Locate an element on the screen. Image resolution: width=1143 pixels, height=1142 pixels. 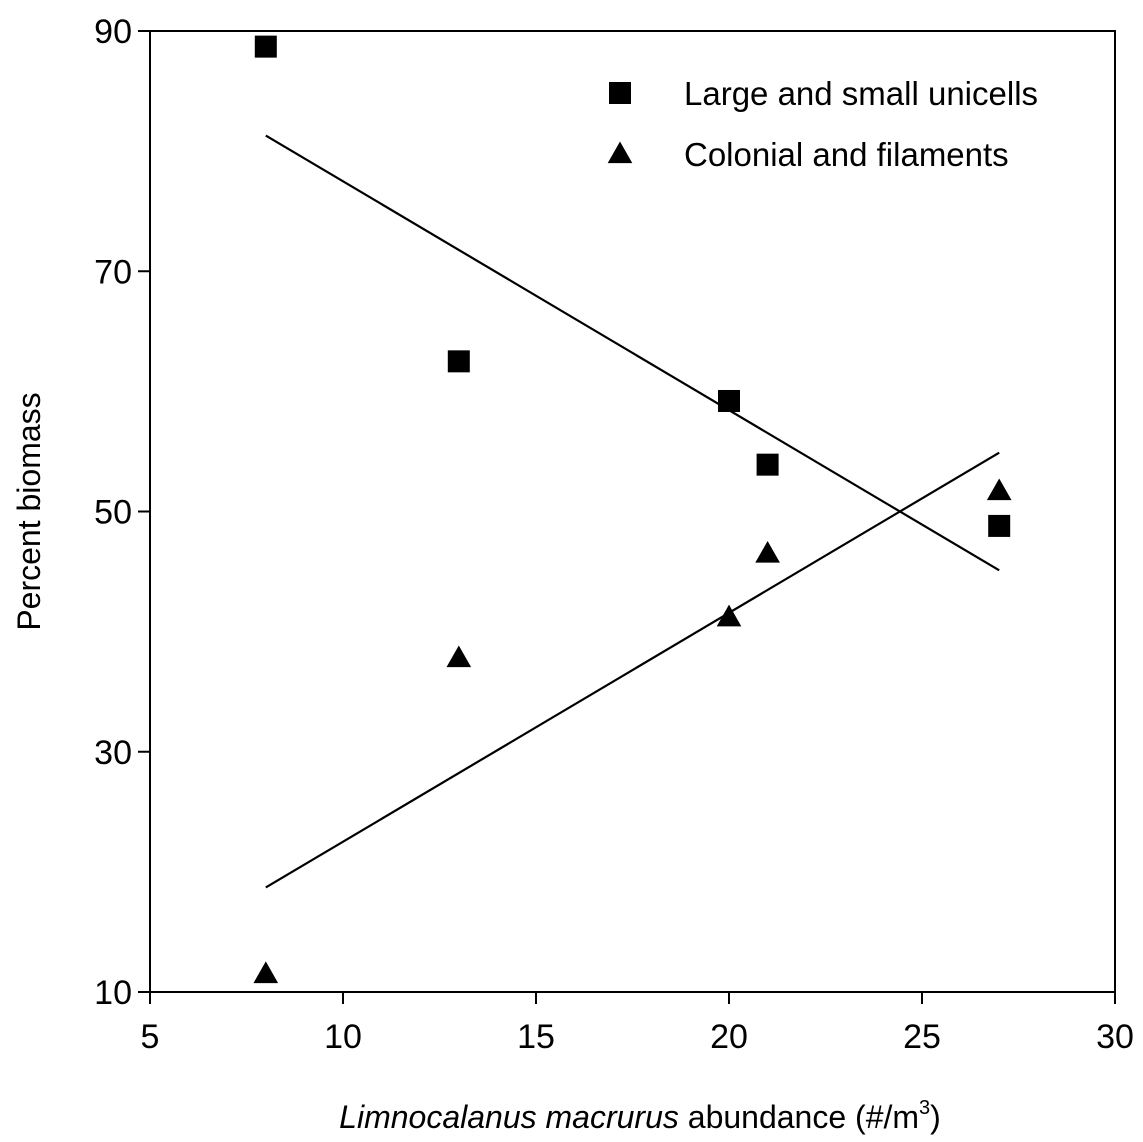
y-tick-label: 10 is located at coordinates (113, 993).